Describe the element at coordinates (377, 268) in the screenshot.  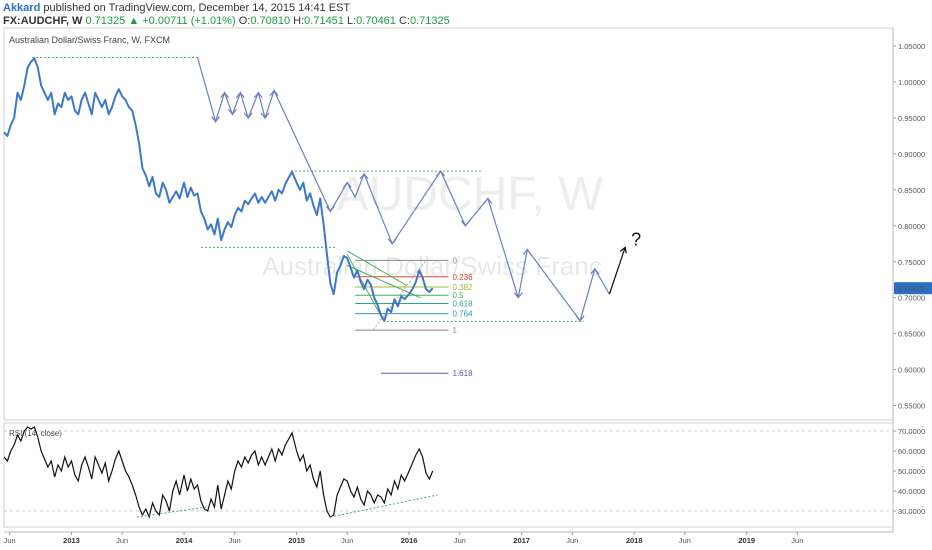
I see `channel-upper-line` at that location.